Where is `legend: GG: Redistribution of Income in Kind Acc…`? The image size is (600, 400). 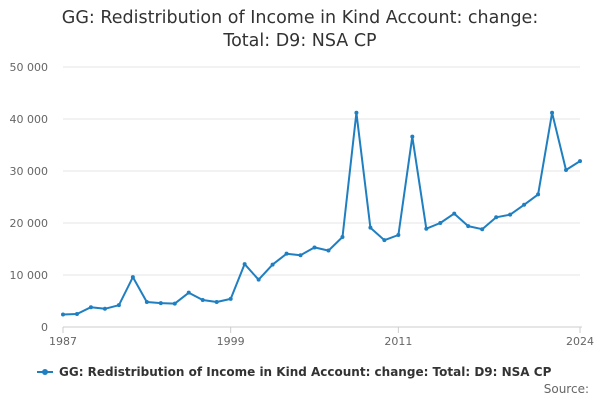
legend: GG: Redistribution of Income in Kind Acc… is located at coordinates (294, 372).